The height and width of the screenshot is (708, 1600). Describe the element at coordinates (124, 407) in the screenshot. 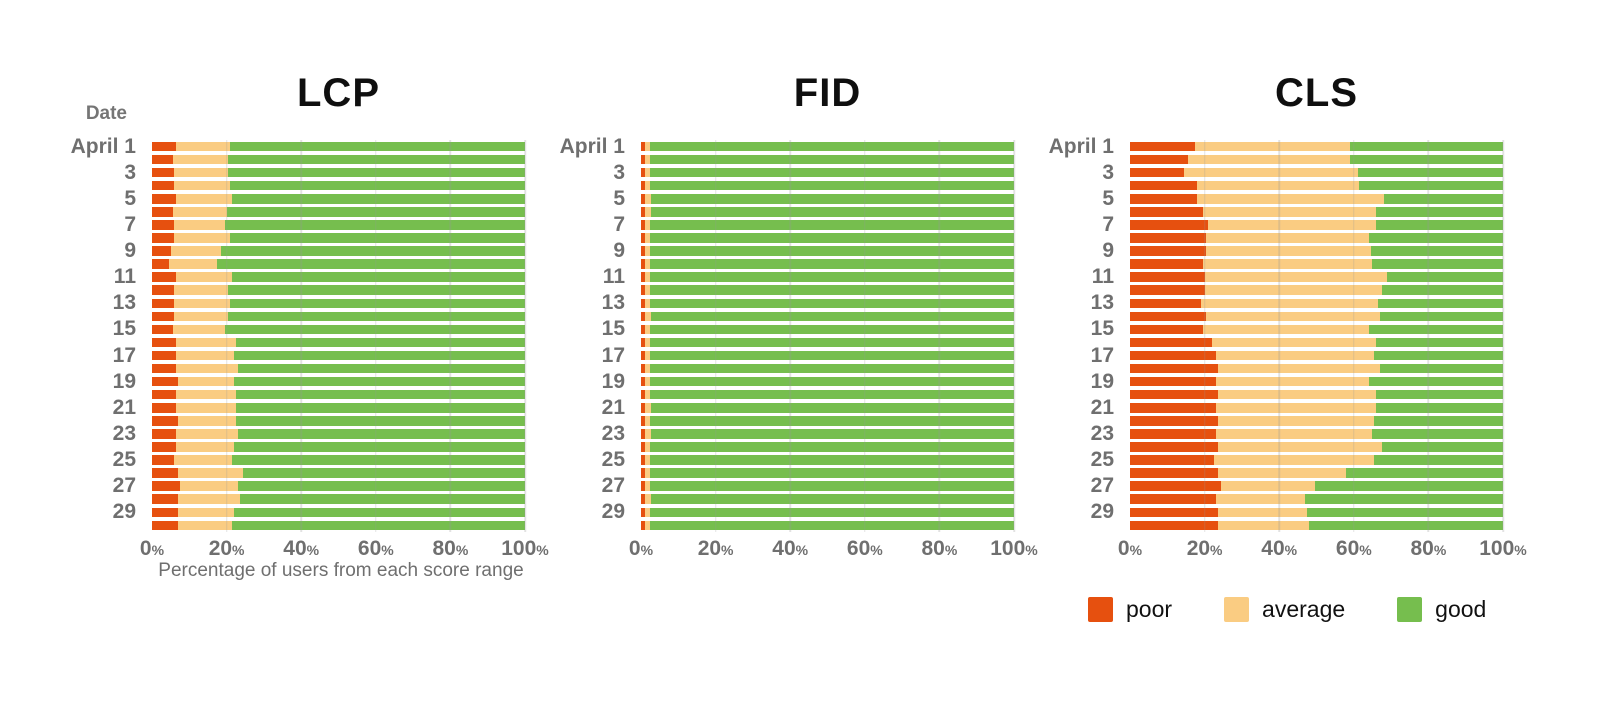

I see `y-tick-label: 21` at that location.